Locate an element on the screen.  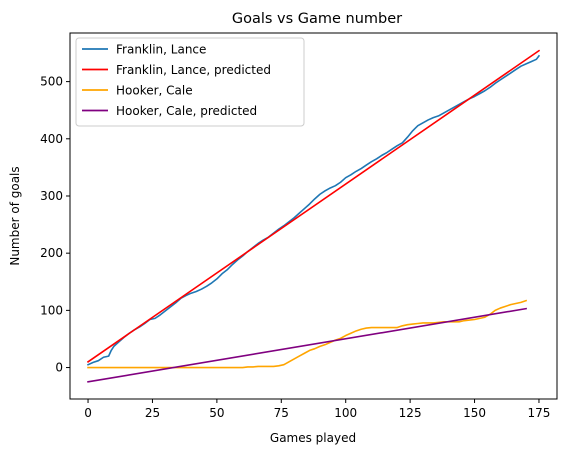
y-tick-label: 100 is located at coordinates (51, 310).